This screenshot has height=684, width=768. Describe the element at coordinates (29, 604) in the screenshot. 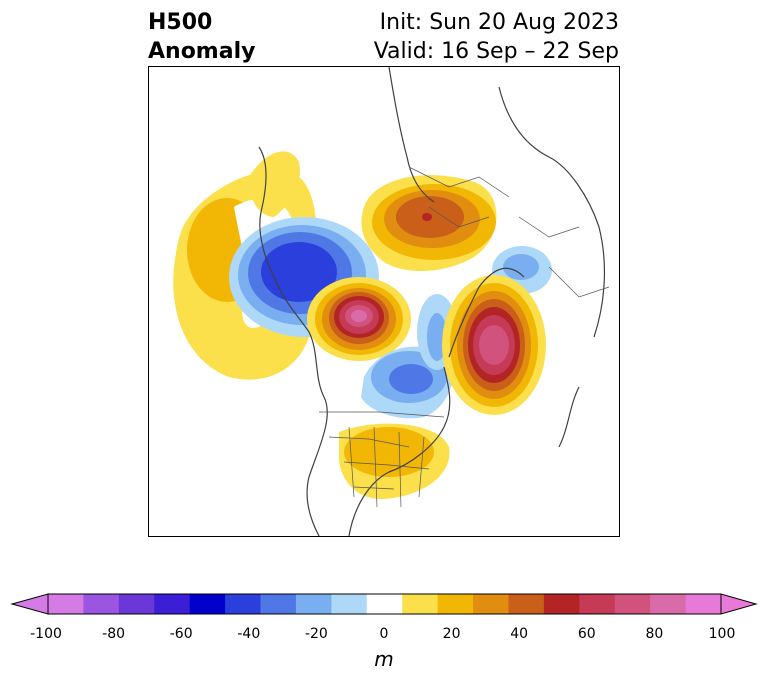

I see `colorbar-extend-min` at that location.